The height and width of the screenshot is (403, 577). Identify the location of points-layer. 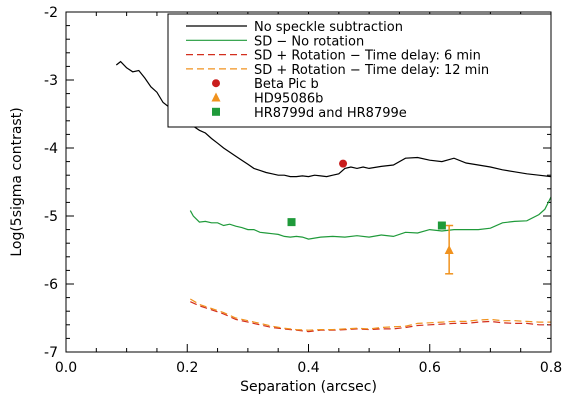
(370, 217).